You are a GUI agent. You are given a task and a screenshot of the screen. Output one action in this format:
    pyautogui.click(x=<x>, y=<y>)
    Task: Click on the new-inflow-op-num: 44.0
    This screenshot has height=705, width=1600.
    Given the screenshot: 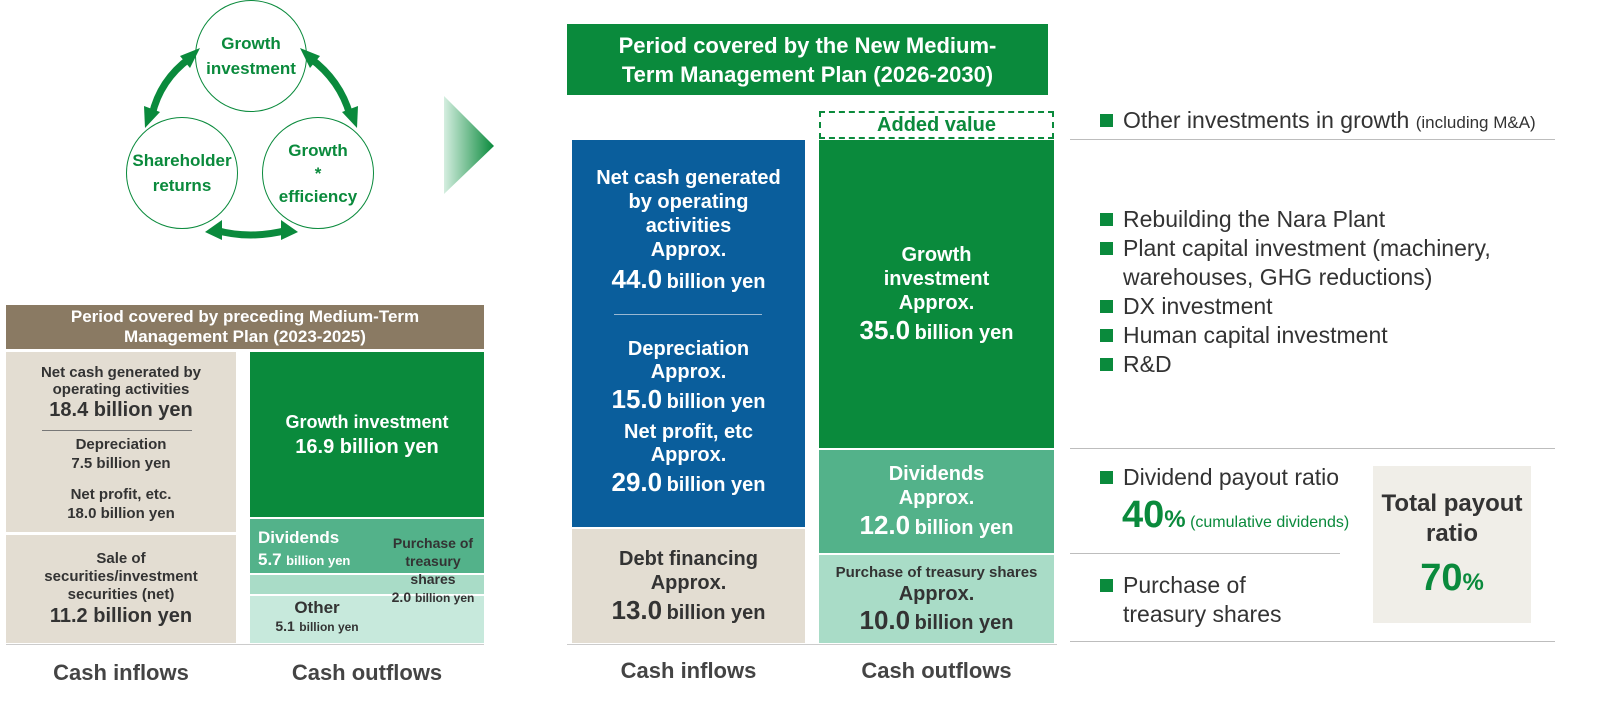 What is the action you would take?
    pyautogui.click(x=637, y=279)
    